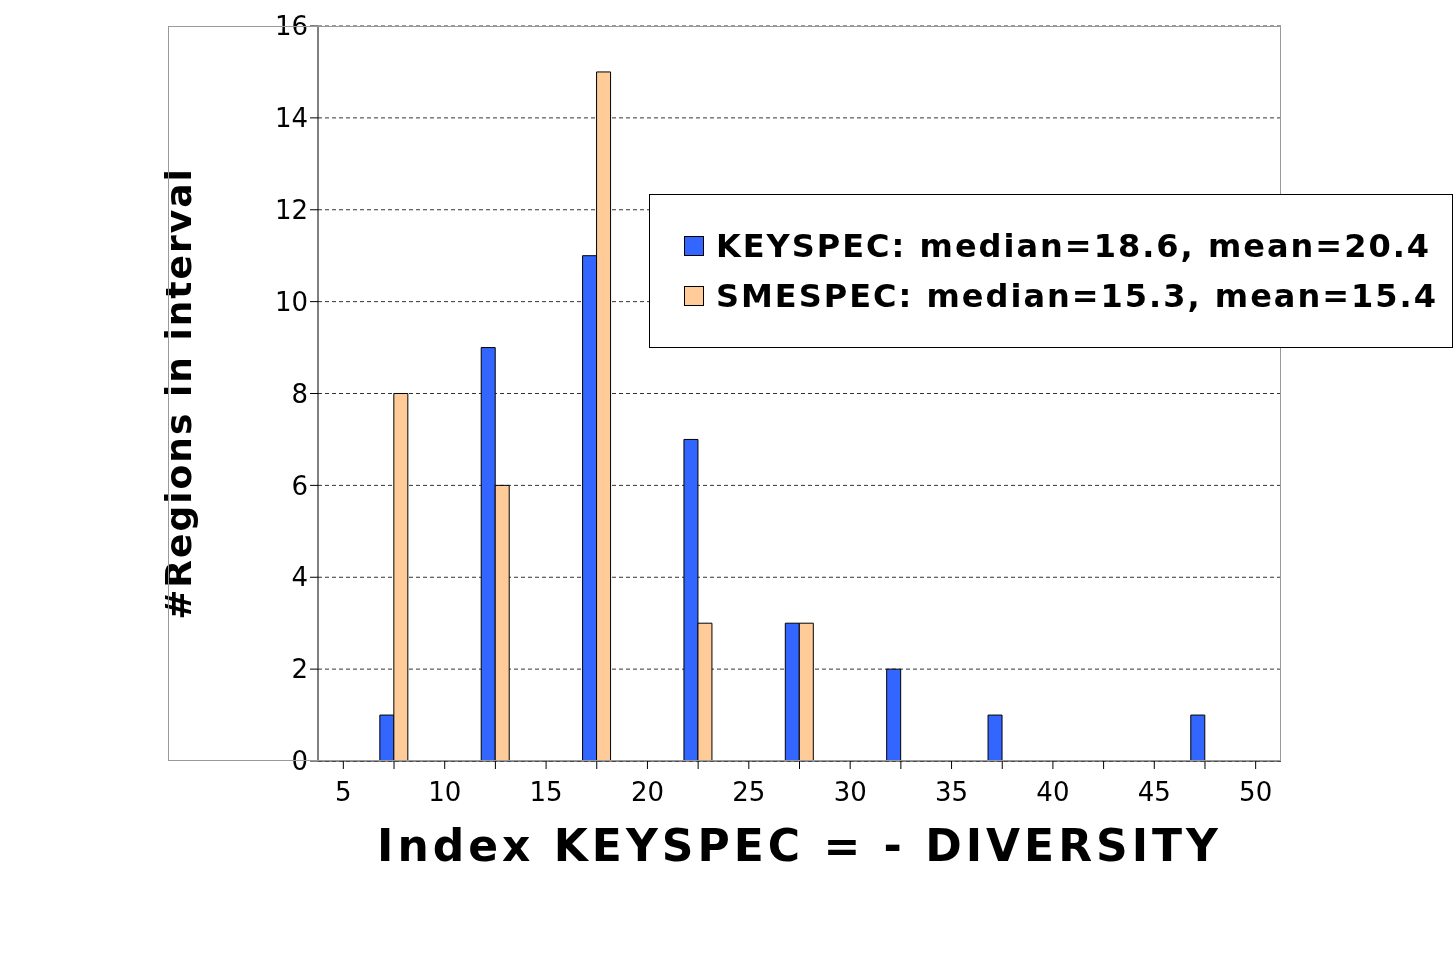  Describe the element at coordinates (647, 792) in the screenshot. I see `x-tick-label: 20` at that location.